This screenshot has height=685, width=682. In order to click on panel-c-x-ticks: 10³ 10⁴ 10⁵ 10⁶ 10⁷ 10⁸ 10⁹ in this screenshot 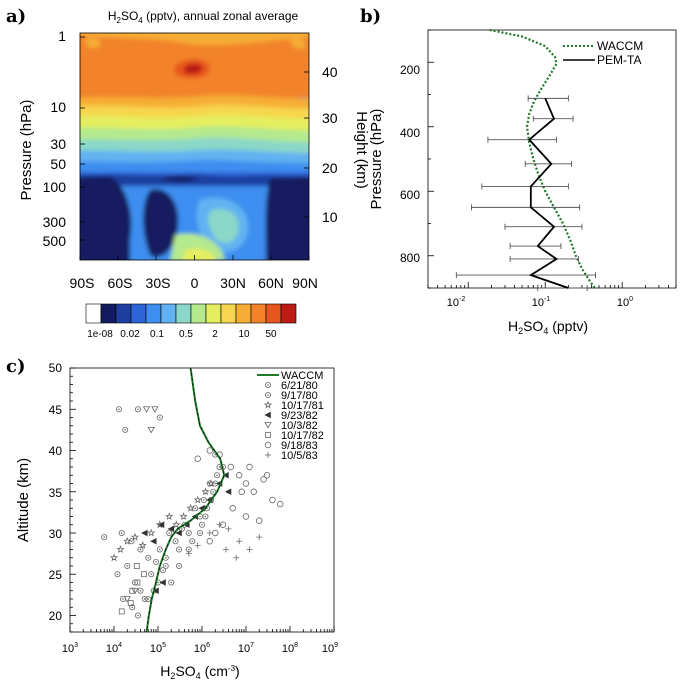, I will do `click(200, 648)`.